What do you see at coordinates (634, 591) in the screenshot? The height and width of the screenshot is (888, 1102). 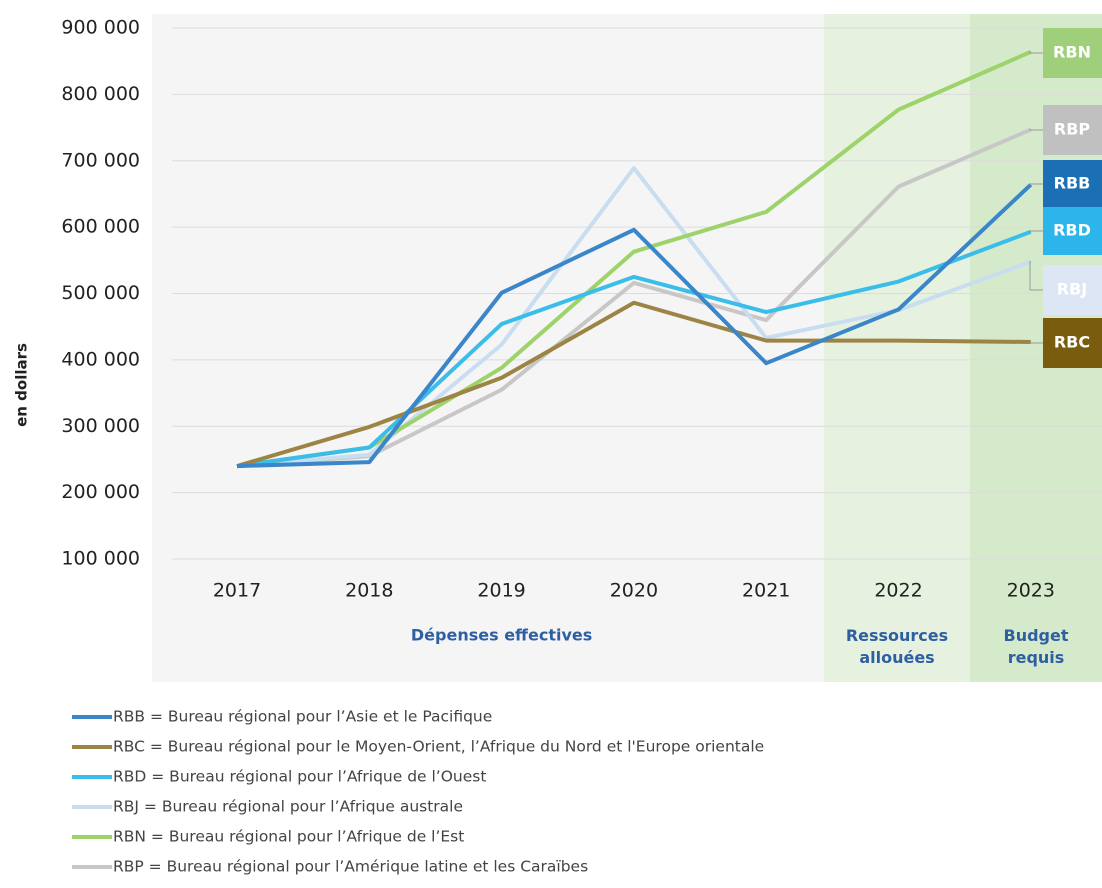 I see `x-tick-label: 2020` at bounding box center [634, 591].